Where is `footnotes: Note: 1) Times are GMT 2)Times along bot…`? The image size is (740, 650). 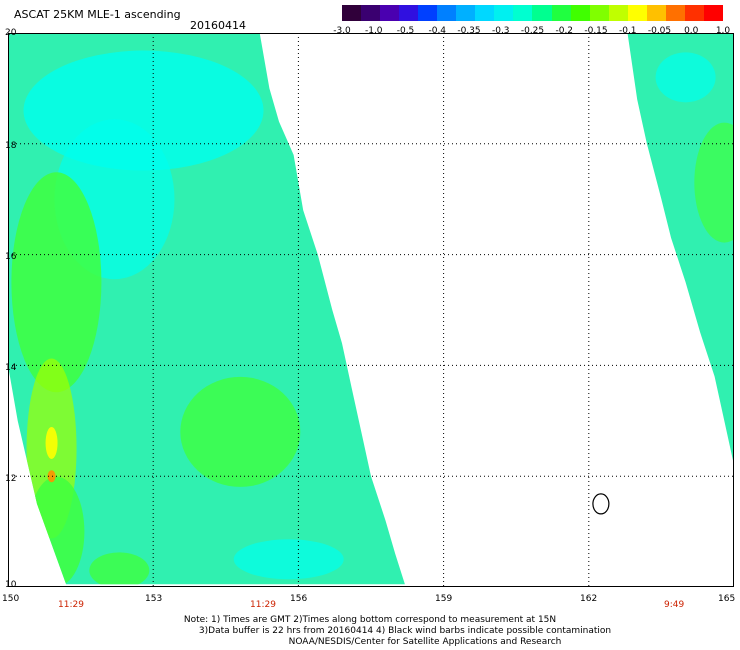 footnotes: Note: 1) Times are GMT 2)Times along bot… is located at coordinates (370, 631).